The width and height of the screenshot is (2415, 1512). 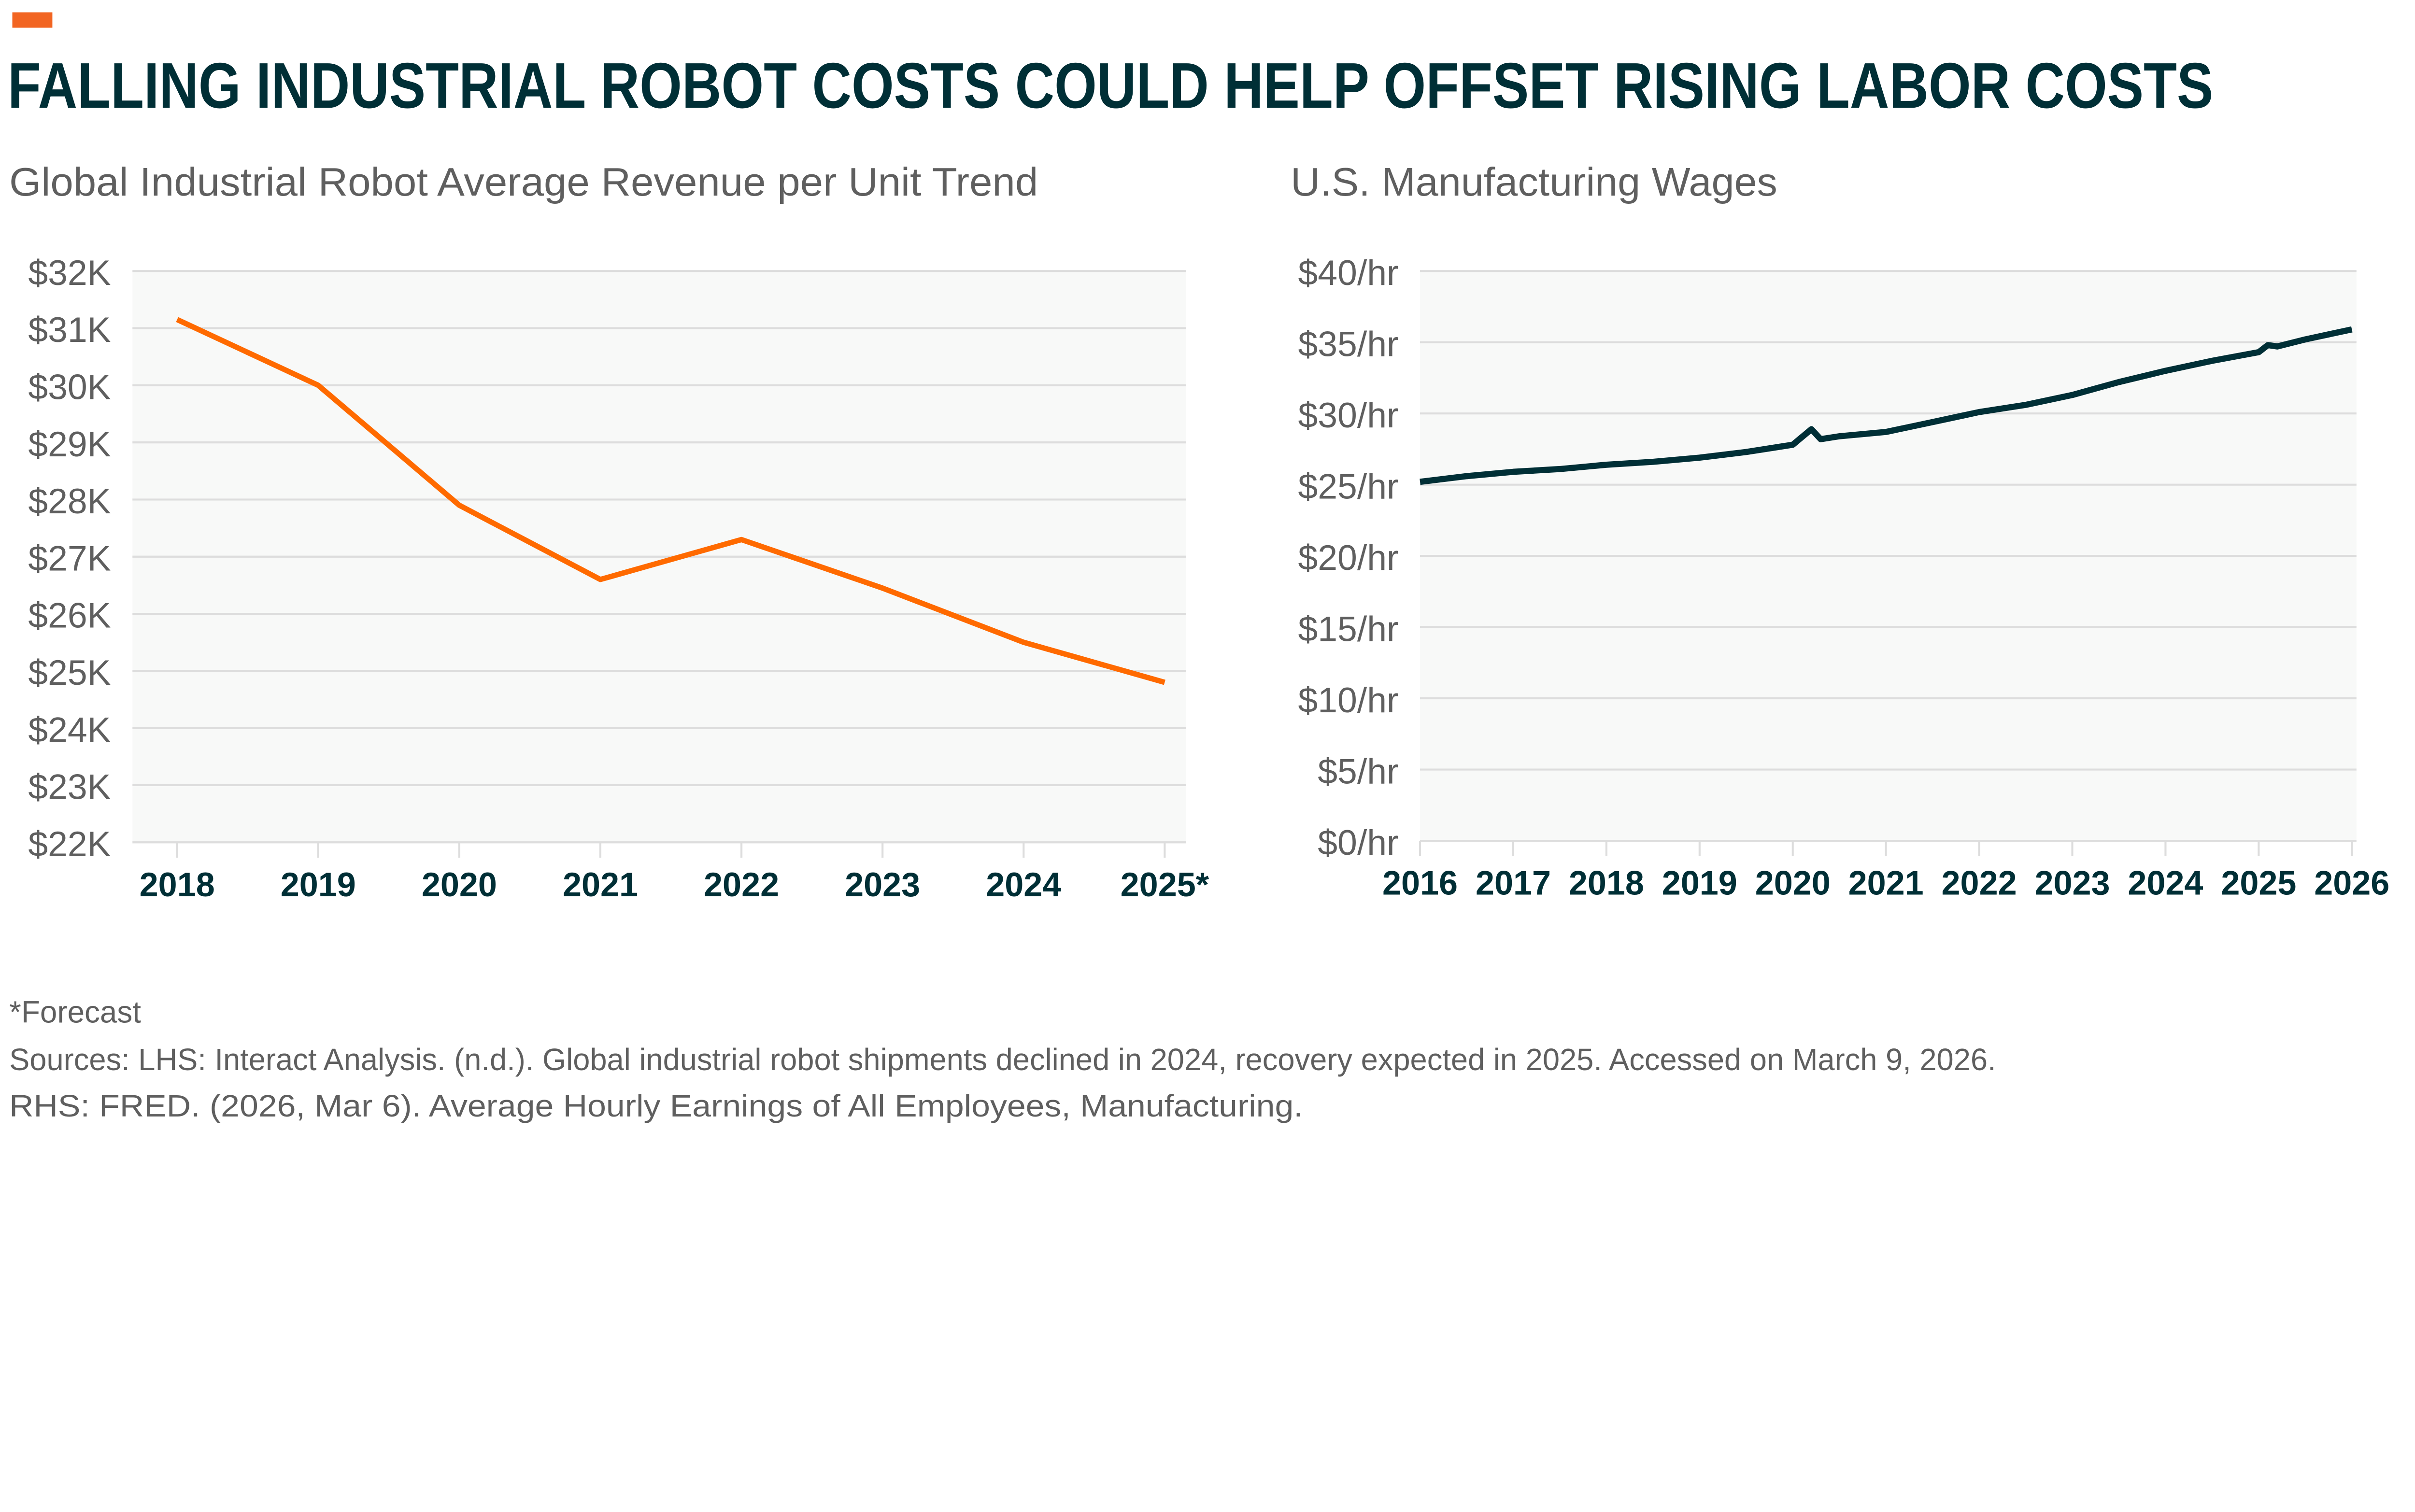 What do you see at coordinates (1348, 273) in the screenshot?
I see `y-tick-label: $40/hr` at bounding box center [1348, 273].